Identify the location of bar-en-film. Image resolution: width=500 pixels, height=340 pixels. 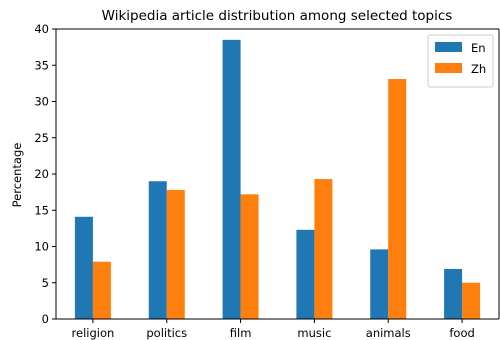
(231, 179).